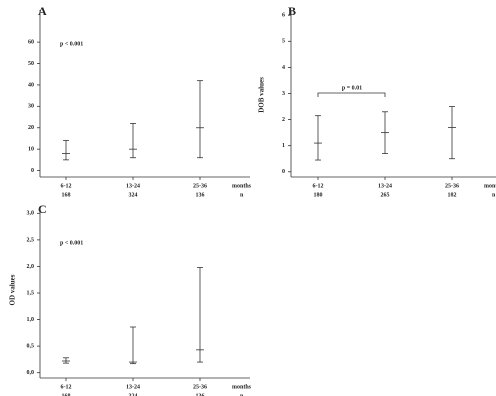  Describe the element at coordinates (283, 146) in the screenshot. I see `y-tick-label: 1` at that location.